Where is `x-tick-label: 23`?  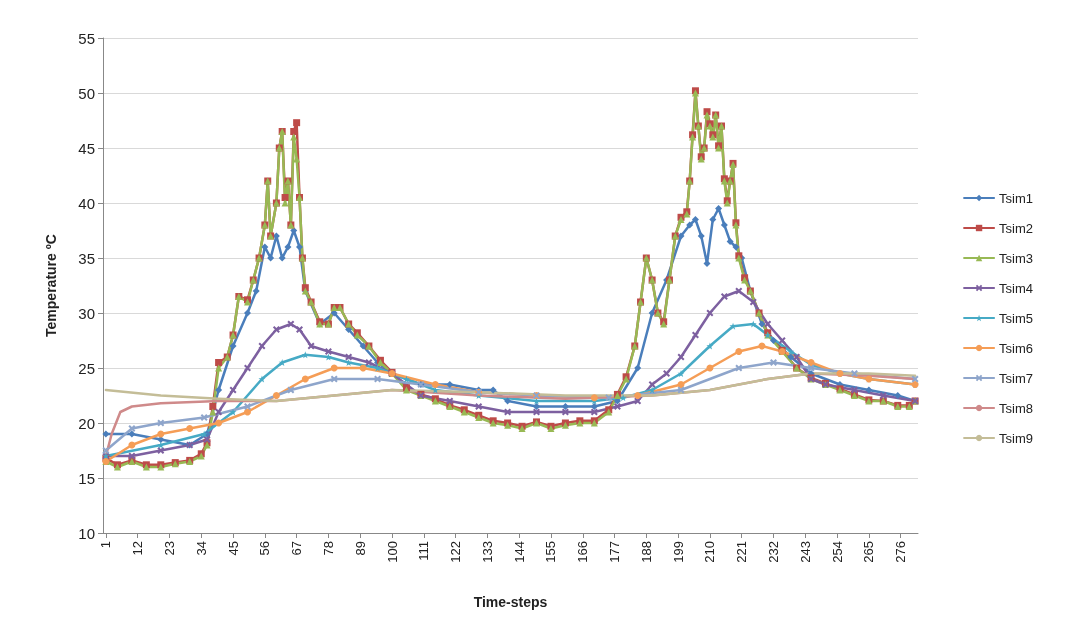 x-tick-label: 23 is located at coordinates (169, 548).